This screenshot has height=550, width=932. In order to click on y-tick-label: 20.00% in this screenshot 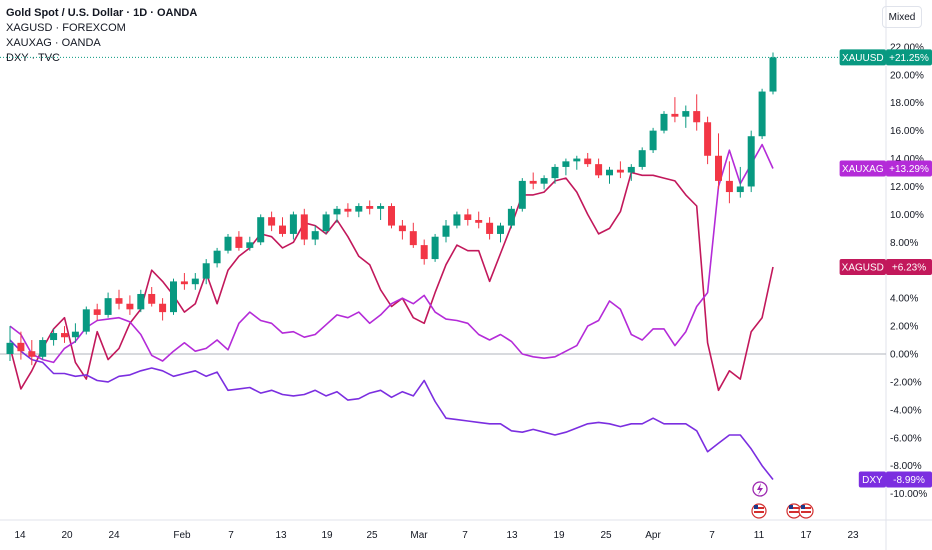, I will do `click(907, 75)`.